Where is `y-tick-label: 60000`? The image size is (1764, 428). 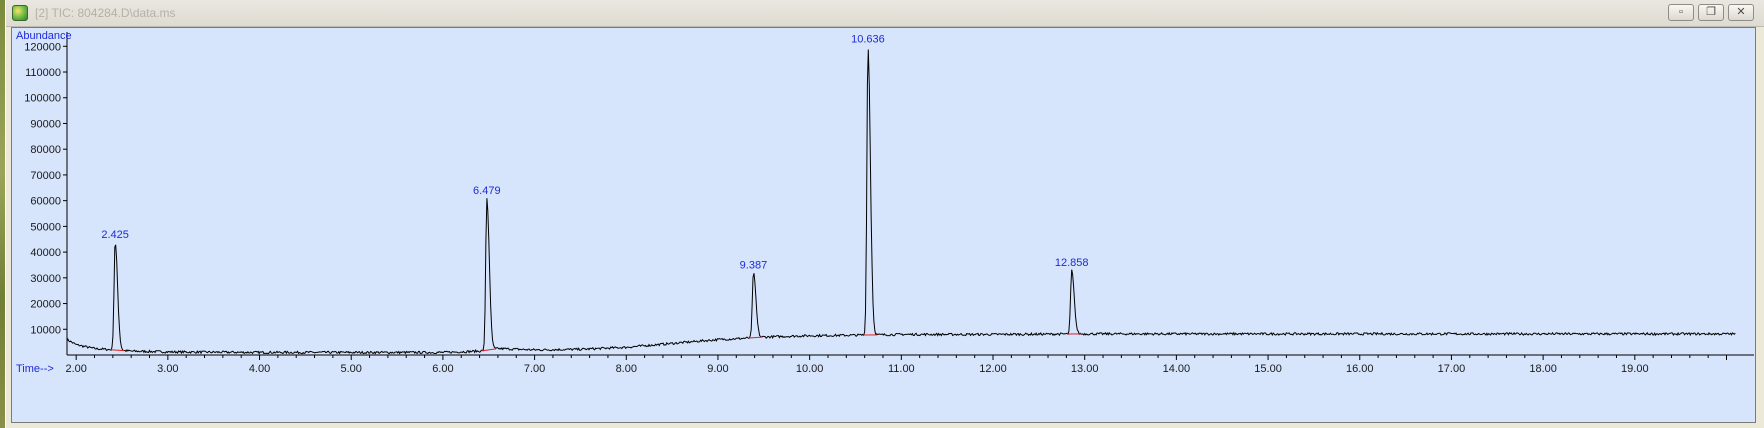 y-tick-label: 60000 is located at coordinates (45, 202).